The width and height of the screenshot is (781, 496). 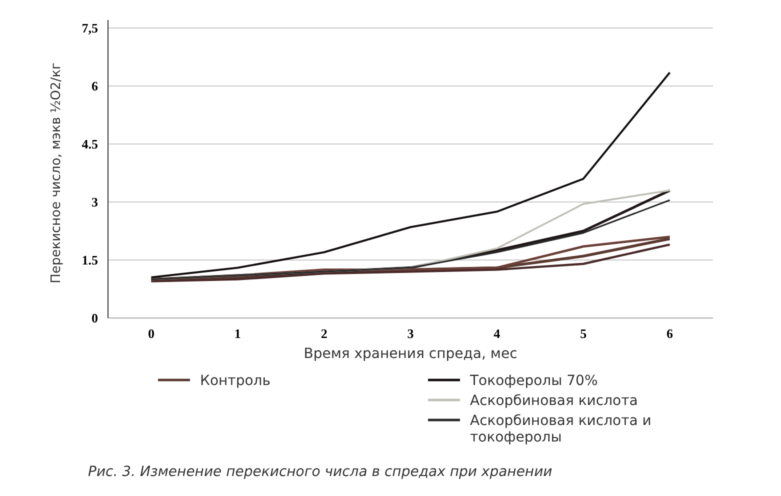 I want to click on legend-label: Аскорбиновая кислота, so click(x=554, y=400).